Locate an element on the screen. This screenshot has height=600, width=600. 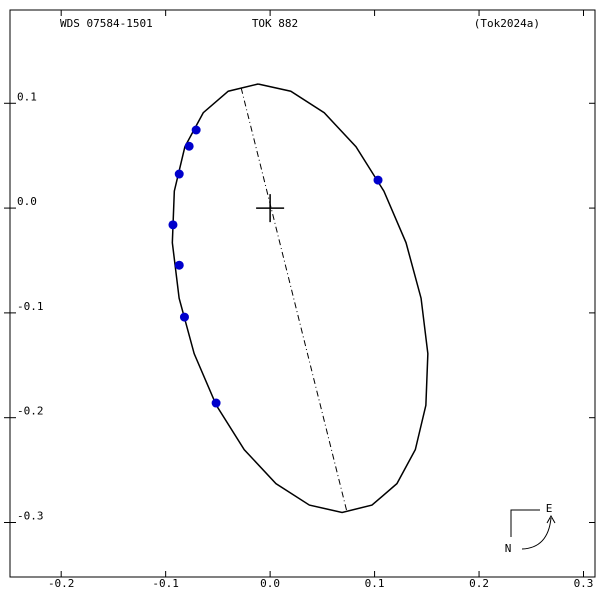
reference: (Tok2024a) is located at coordinates (507, 23).